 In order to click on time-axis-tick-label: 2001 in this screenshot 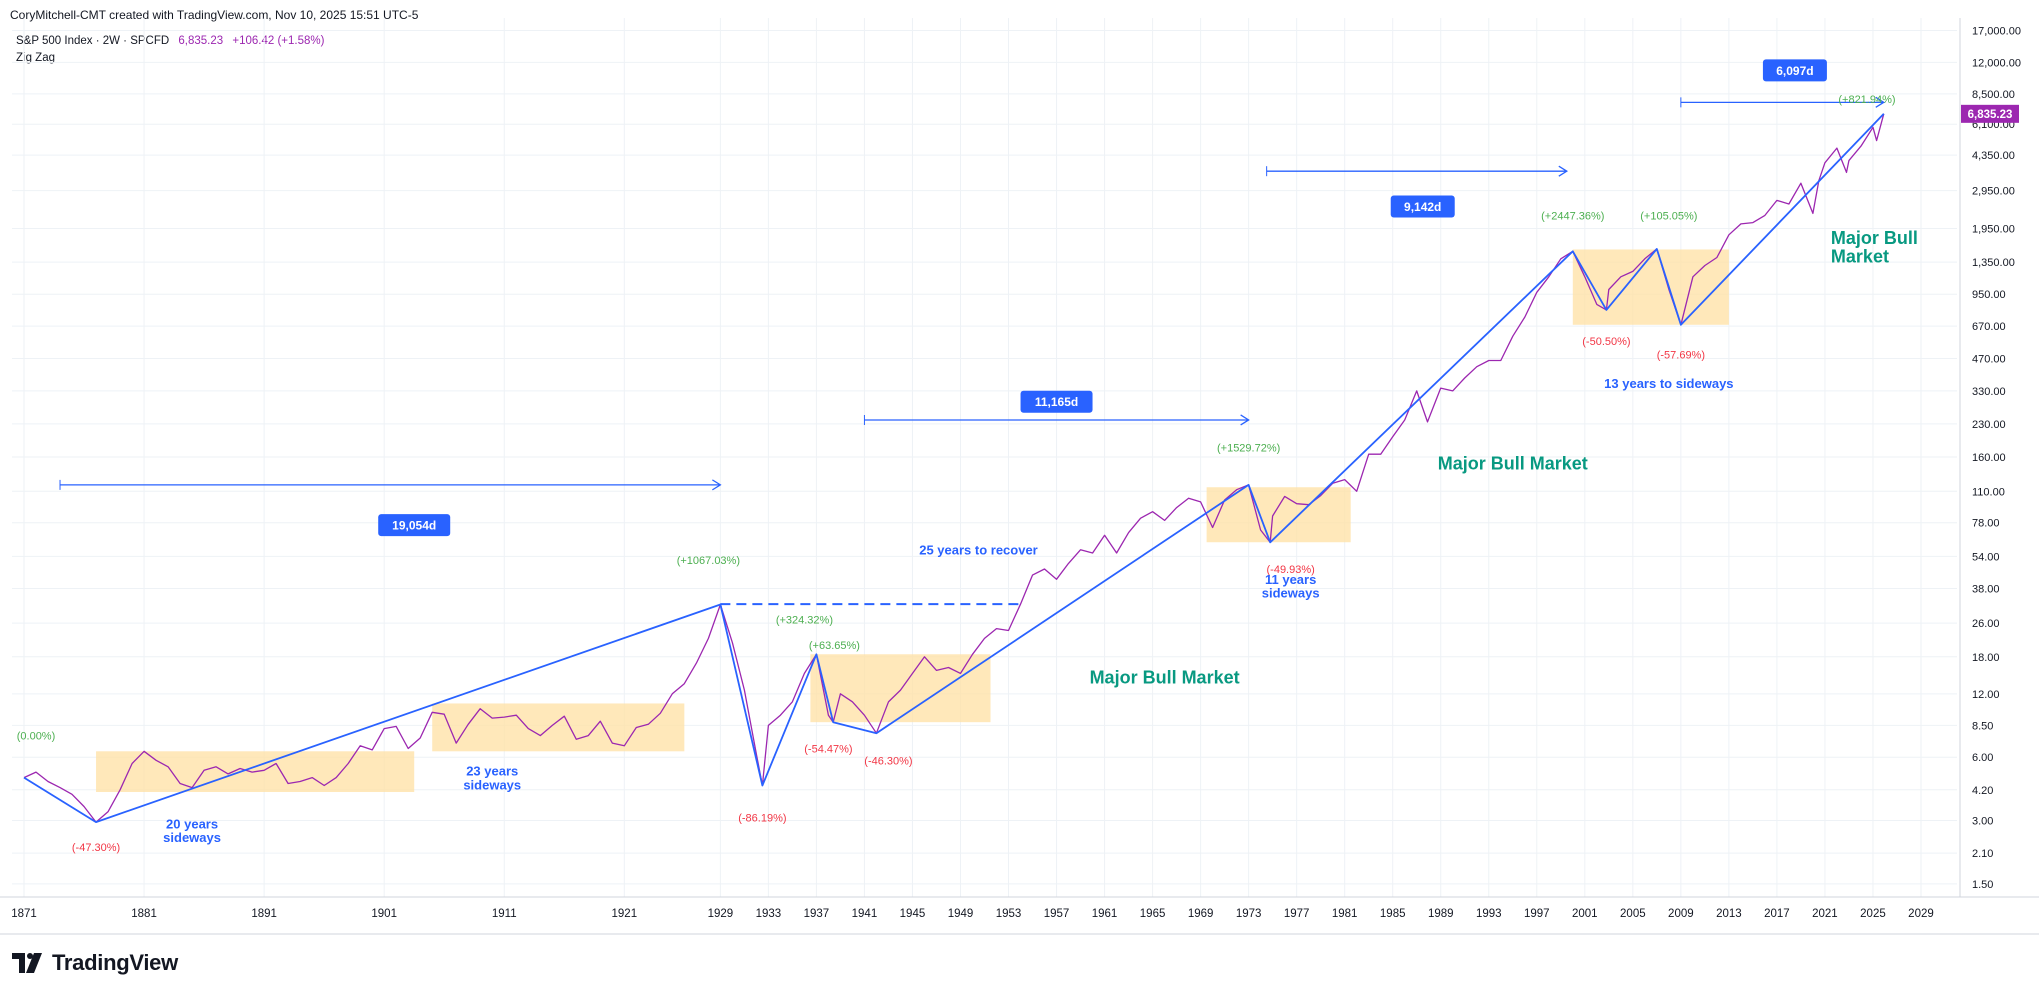, I will do `click(1585, 914)`.